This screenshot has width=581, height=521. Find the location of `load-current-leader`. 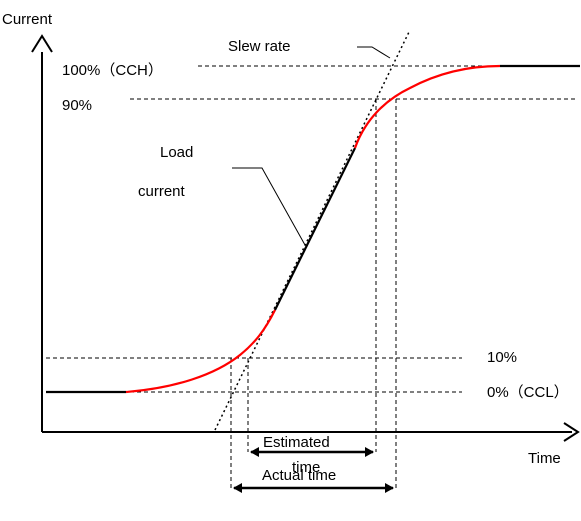

load-current-leader is located at coordinates (269, 206).